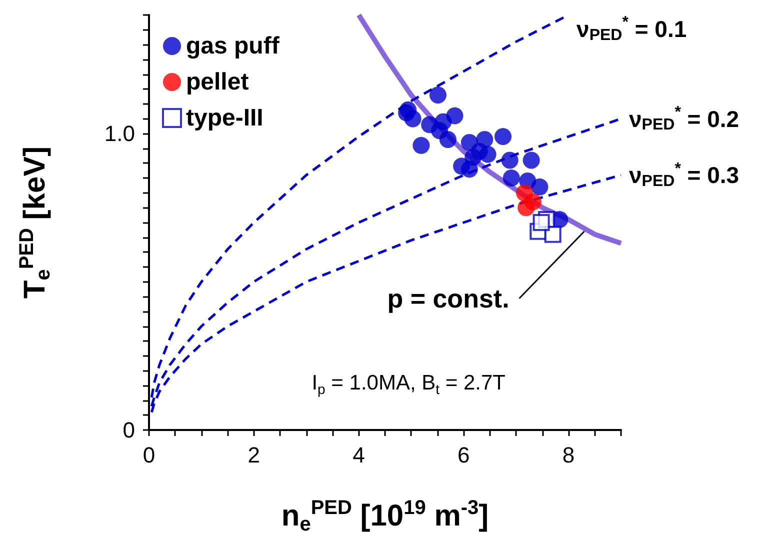 The height and width of the screenshot is (550, 769). Describe the element at coordinates (568, 455) in the screenshot. I see `x-tick-label: 8` at that location.